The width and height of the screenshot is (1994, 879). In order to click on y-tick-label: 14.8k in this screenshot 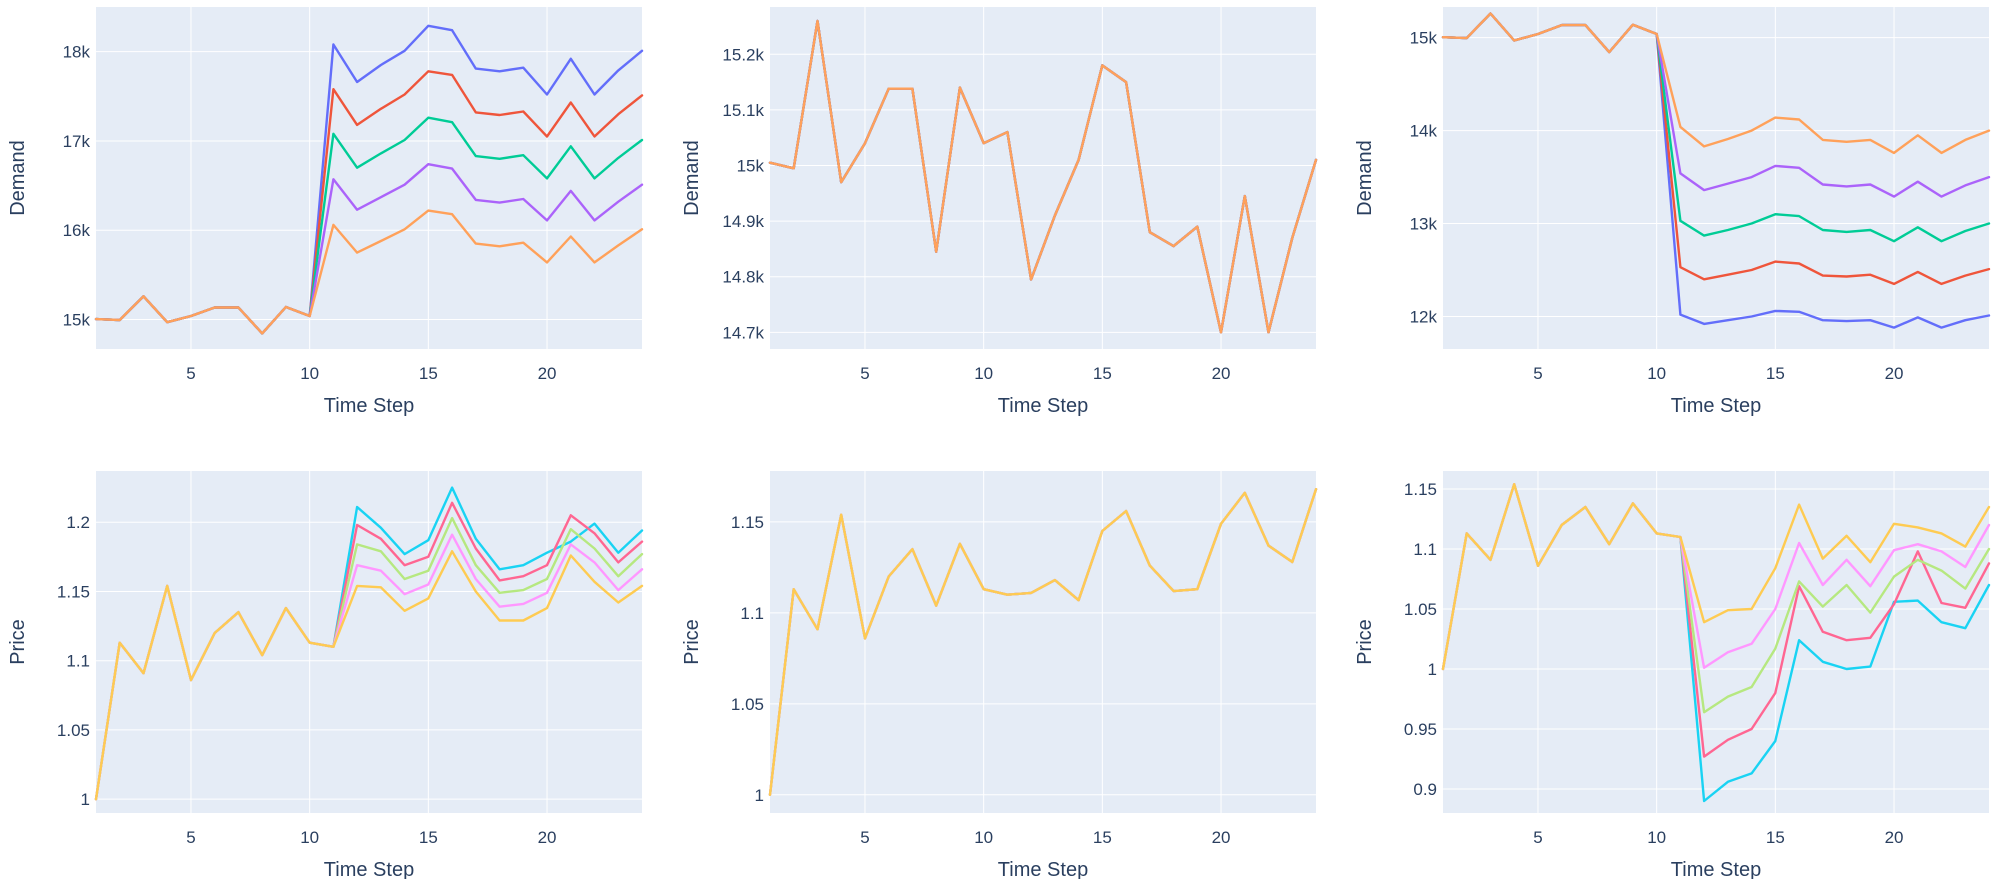, I will do `click(743, 277)`.